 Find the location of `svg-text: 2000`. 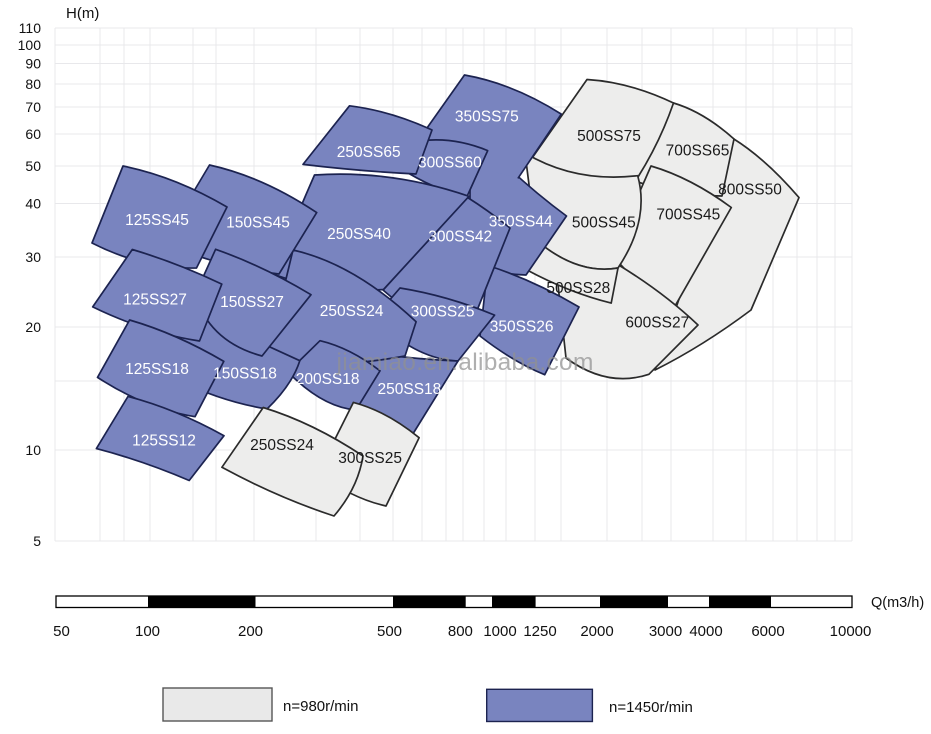

svg-text: 2000 is located at coordinates (596, 631).